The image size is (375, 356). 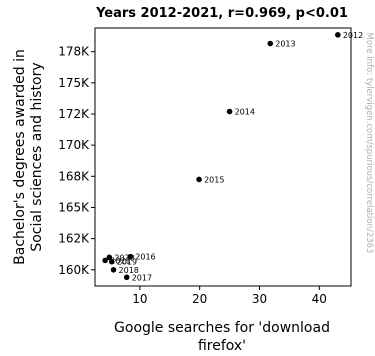 I want to click on x-axis: 10 20 30 40, so click(x=229, y=296).